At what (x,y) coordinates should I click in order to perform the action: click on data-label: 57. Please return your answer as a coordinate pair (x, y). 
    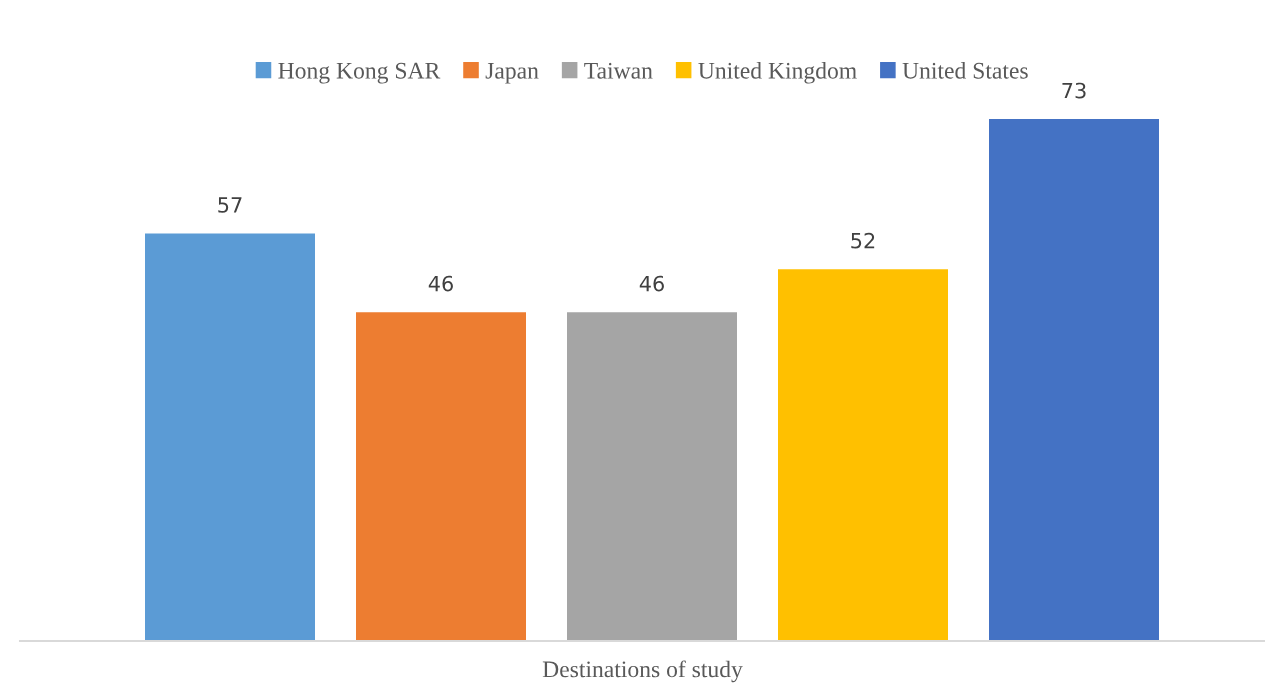
    Looking at the image, I should click on (230, 205).